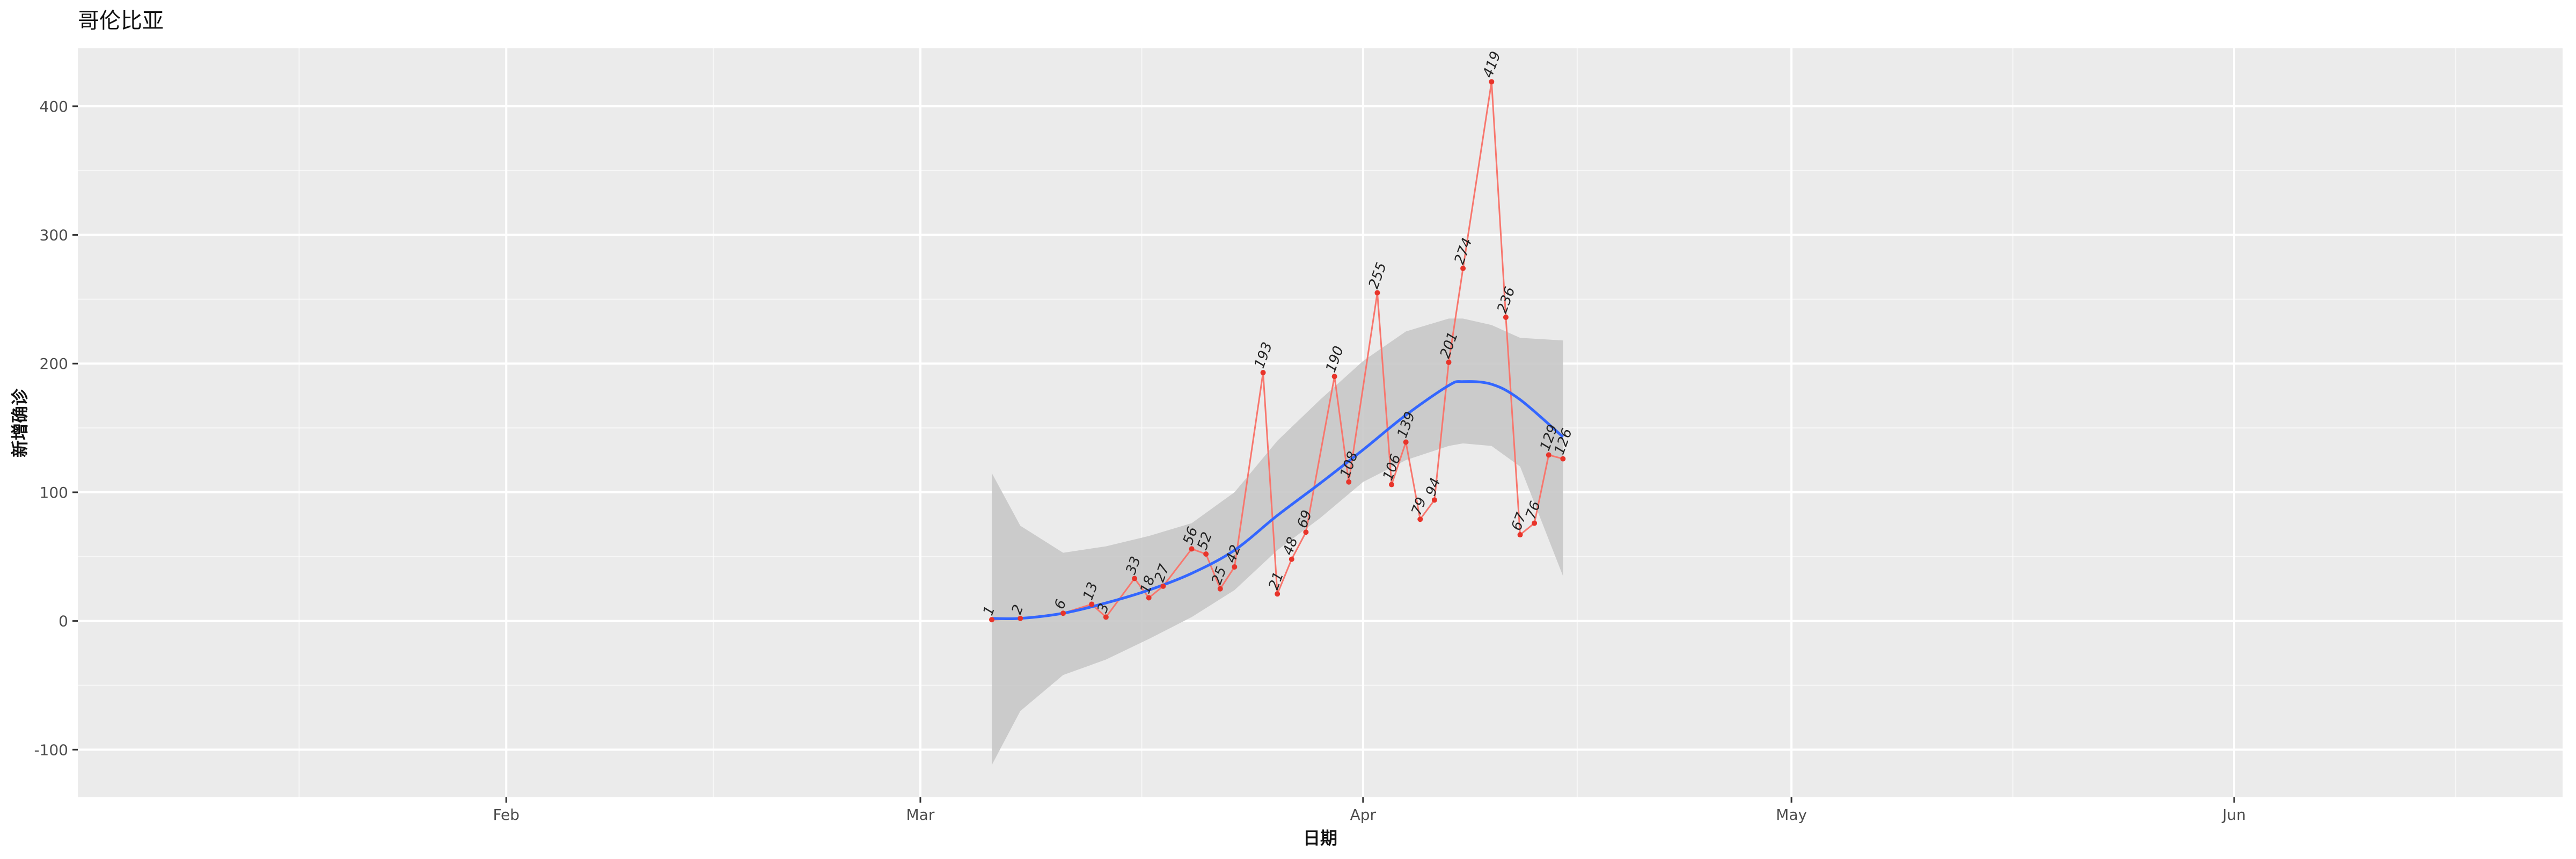 The height and width of the screenshot is (859, 2576). I want to click on confidence-ribbon-layer, so click(1277, 542).